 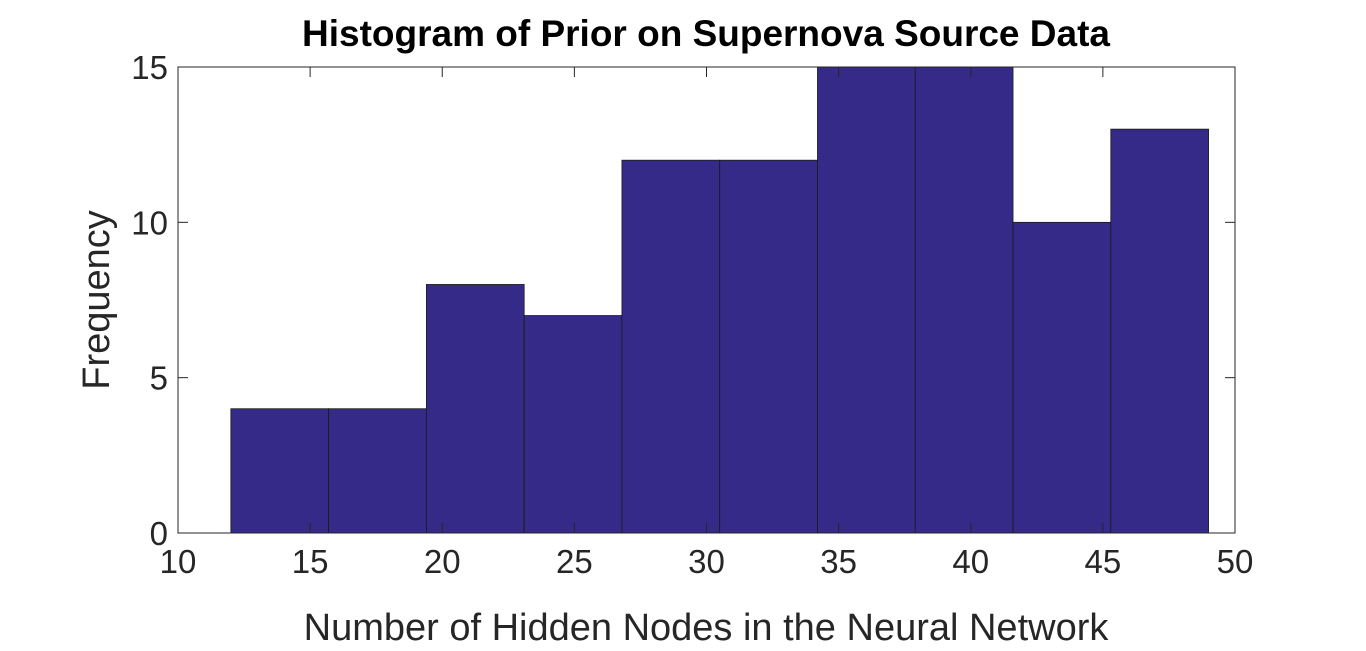 I want to click on y-tick-label: 15, so click(x=149, y=67).